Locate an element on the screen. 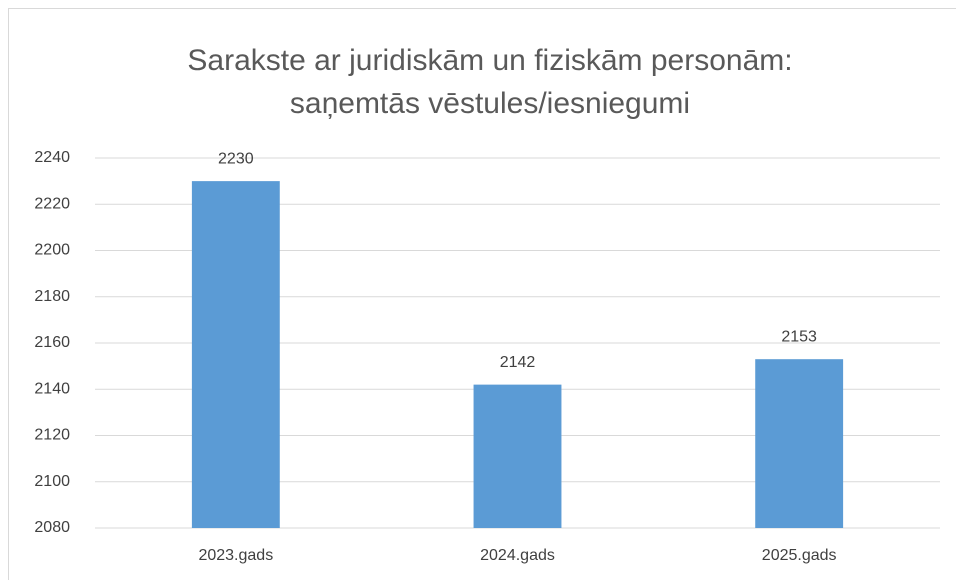 The image size is (956, 580). y-tick-label: 2200 is located at coordinates (52, 250).